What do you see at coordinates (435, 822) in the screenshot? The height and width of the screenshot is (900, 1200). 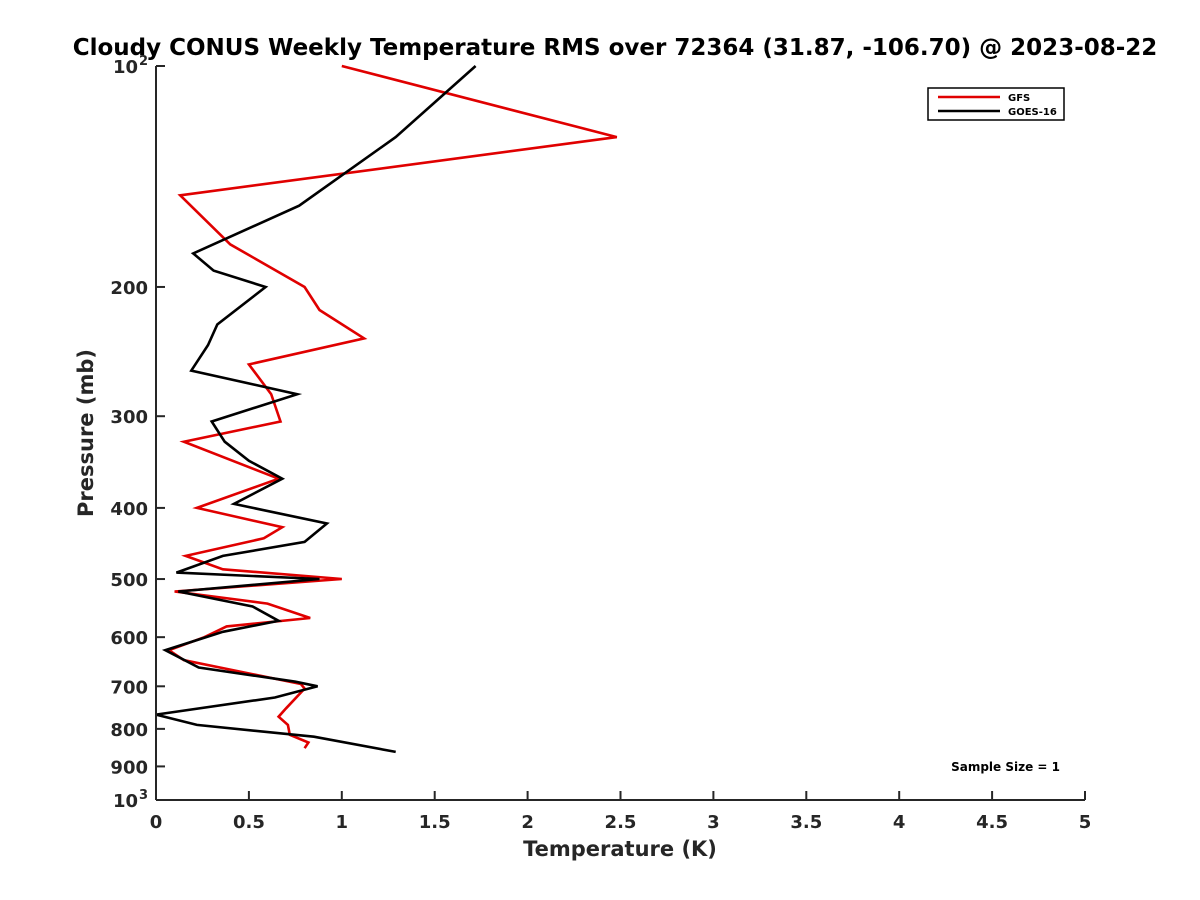 I see `x-tick-label: 1.5` at bounding box center [435, 822].